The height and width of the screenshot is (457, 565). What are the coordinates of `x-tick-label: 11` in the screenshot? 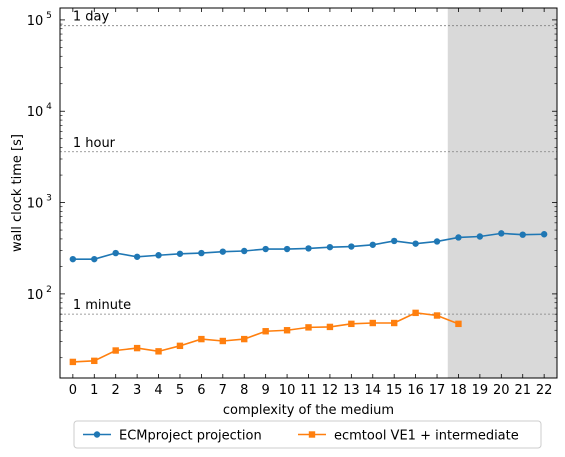 It's located at (308, 390).